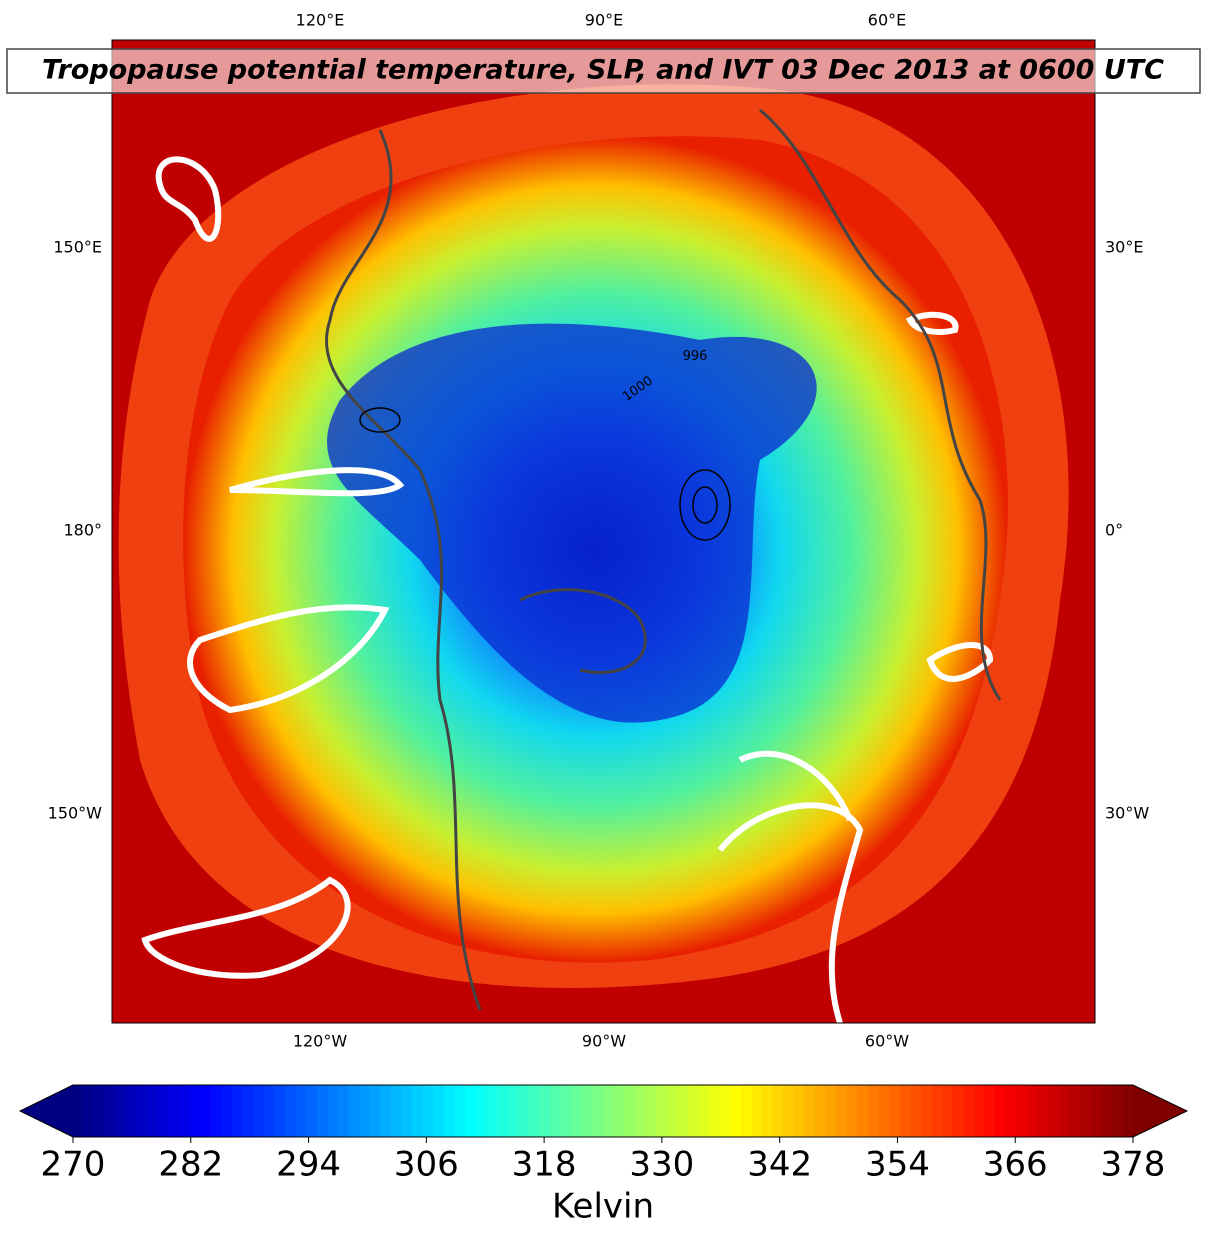 The height and width of the screenshot is (1238, 1206). Describe the element at coordinates (604, 20) in the screenshot. I see `lon-label: 90°E` at that location.